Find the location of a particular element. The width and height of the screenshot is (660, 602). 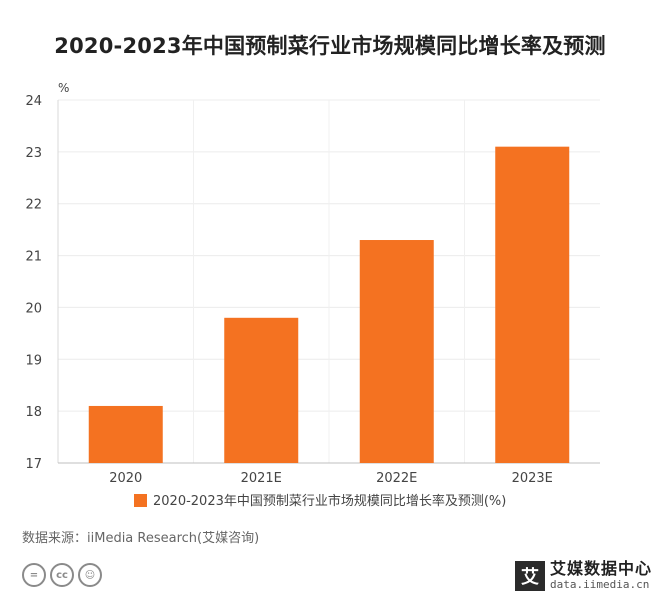

brand-name: 艾媒数据中心 is located at coordinates (600, 568).